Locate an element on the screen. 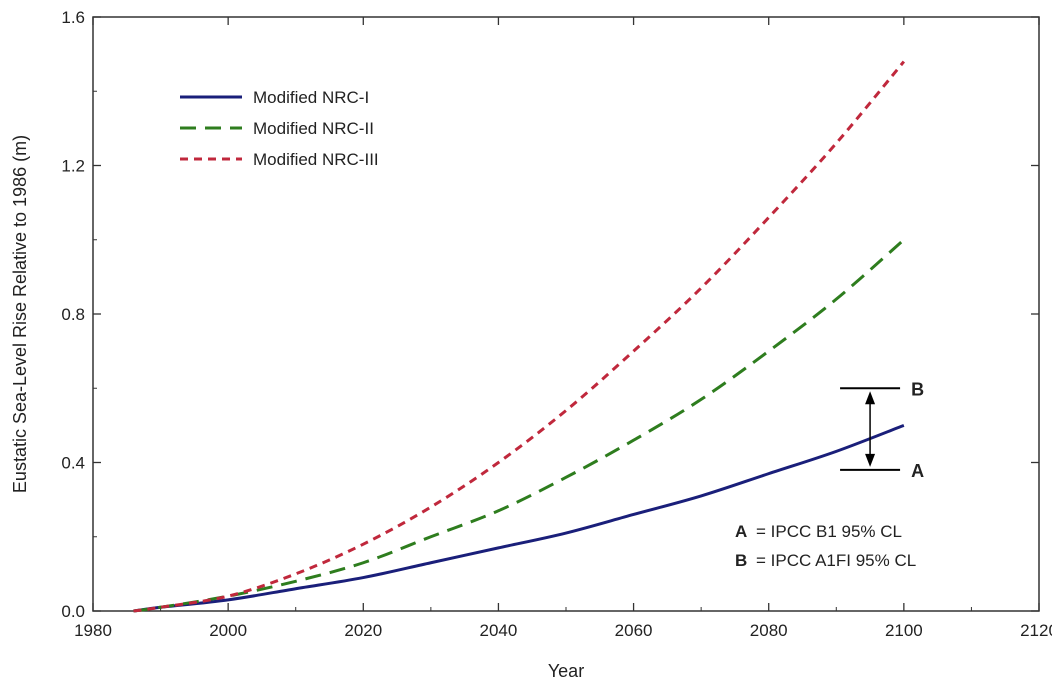 This screenshot has width=1052, height=686. note-a: A = IPCC B1 95% CL is located at coordinates (818, 531).